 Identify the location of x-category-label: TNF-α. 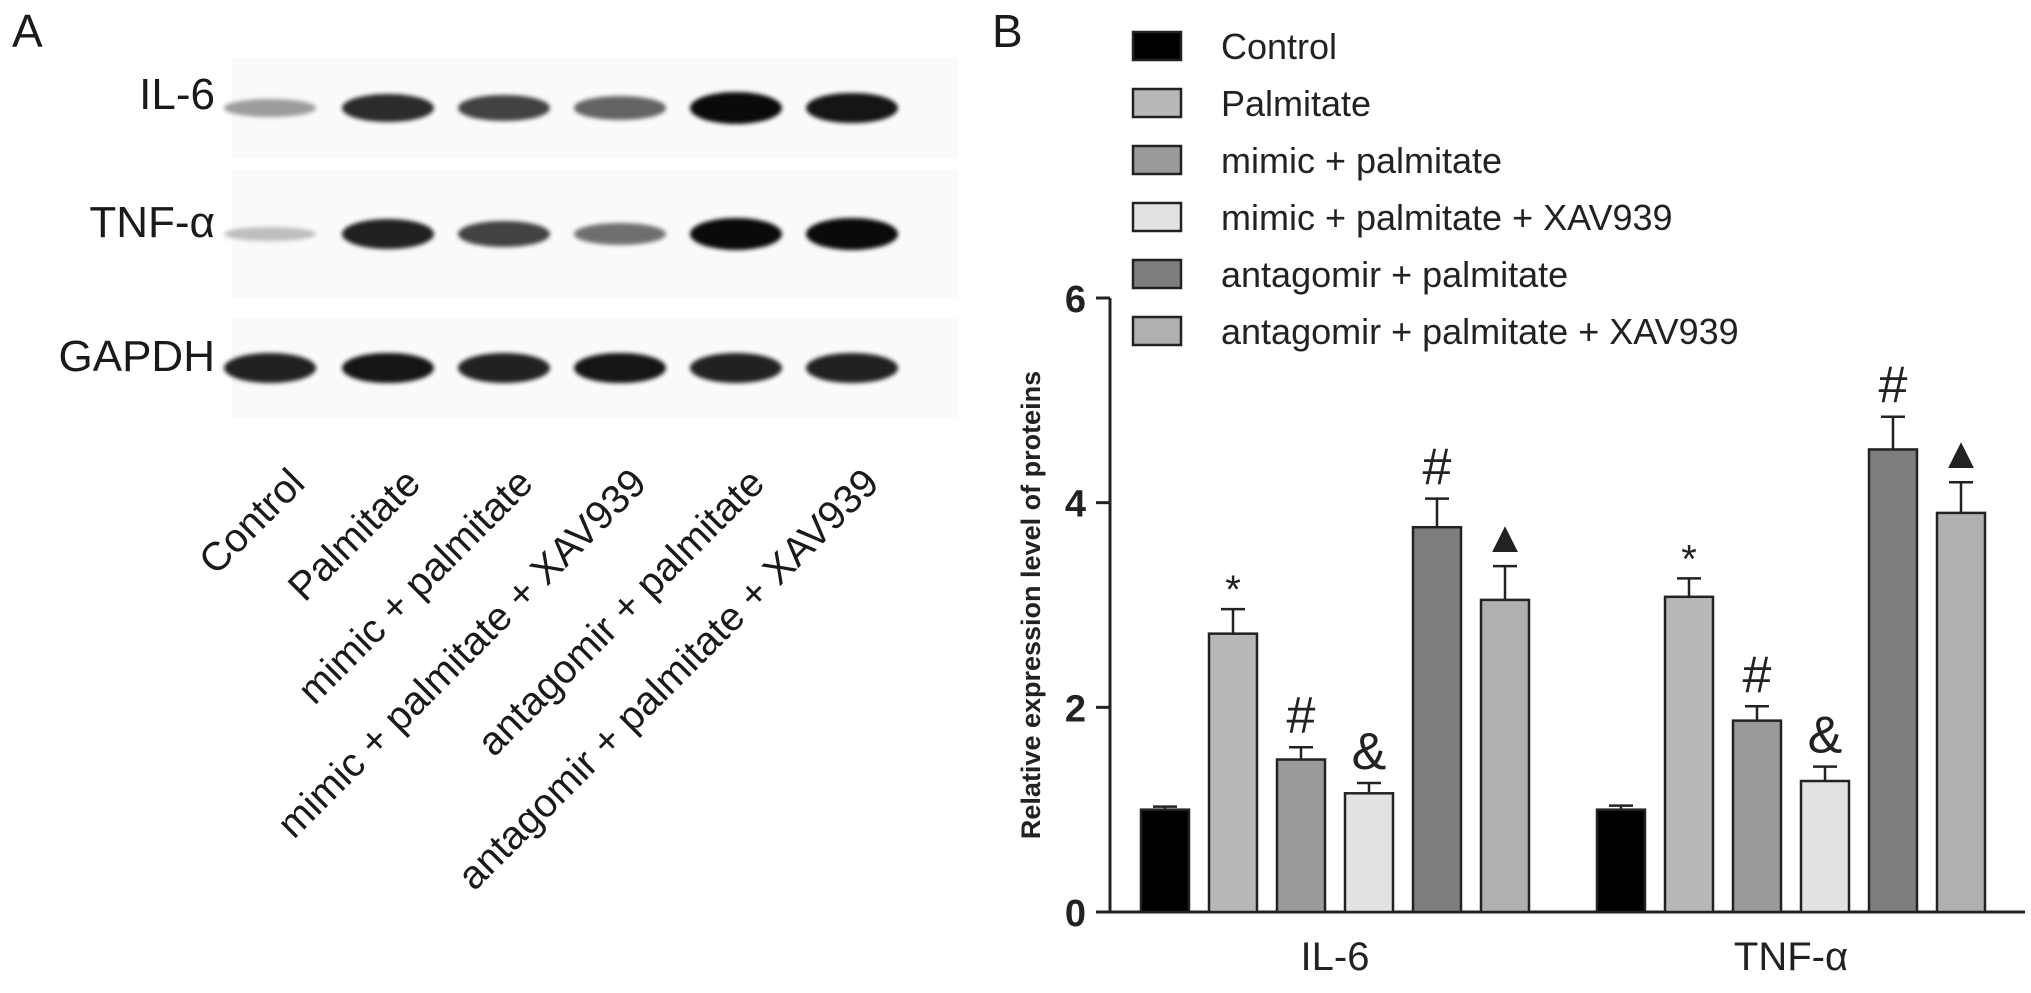
(1791, 957).